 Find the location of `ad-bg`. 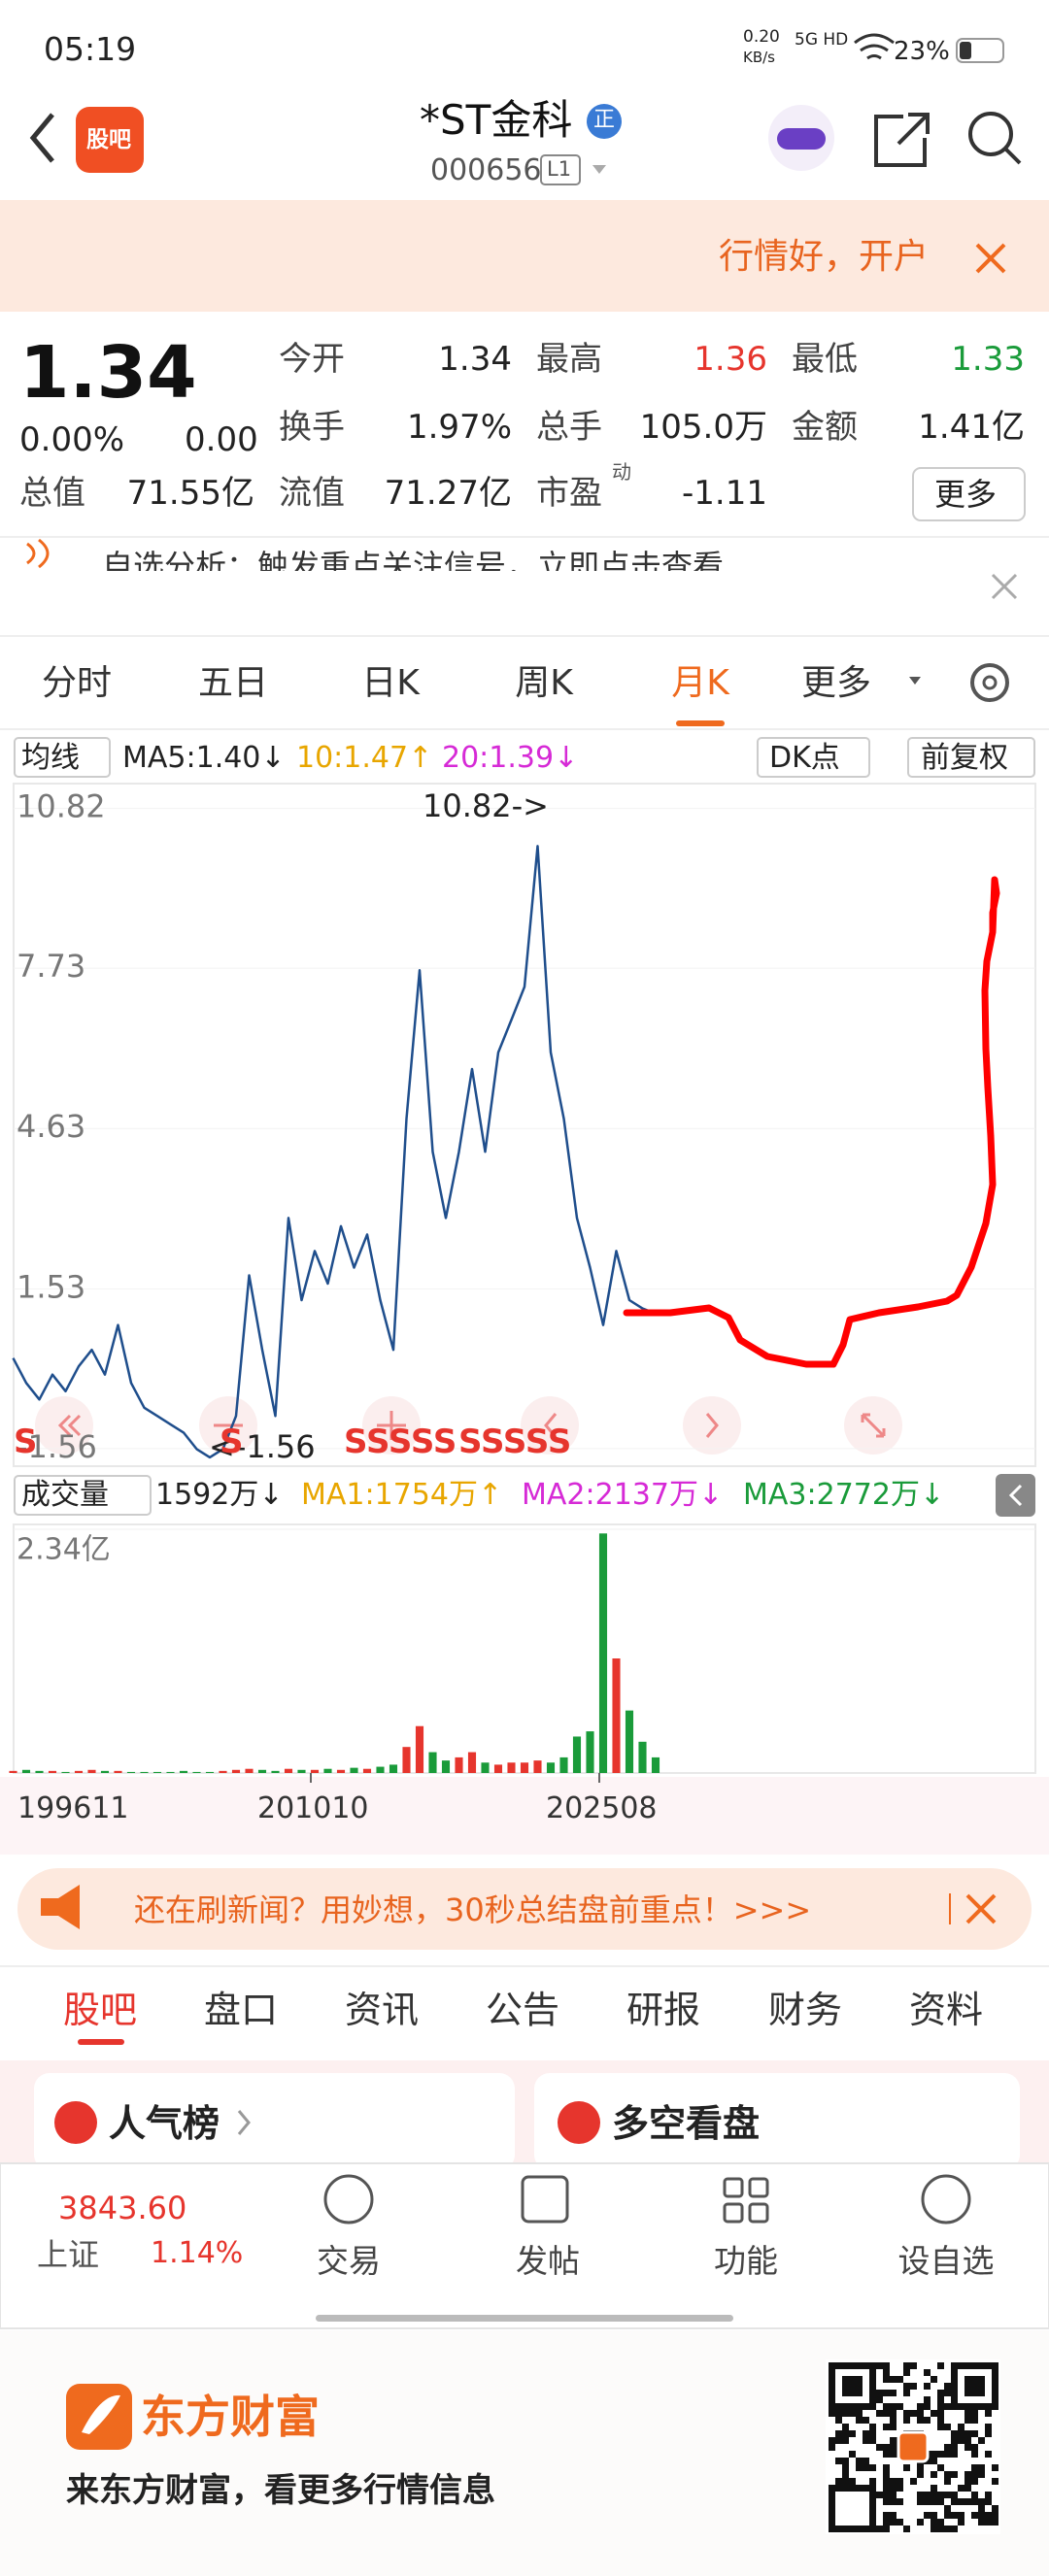

ad-bg is located at coordinates (524, 1909).